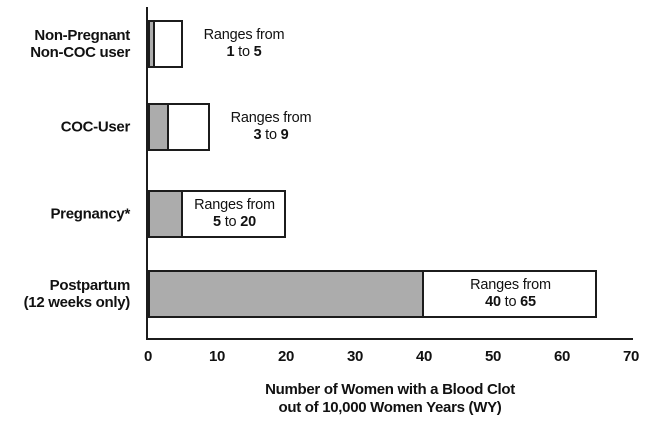  I want to click on category-label-line: COC-User, so click(95, 127).